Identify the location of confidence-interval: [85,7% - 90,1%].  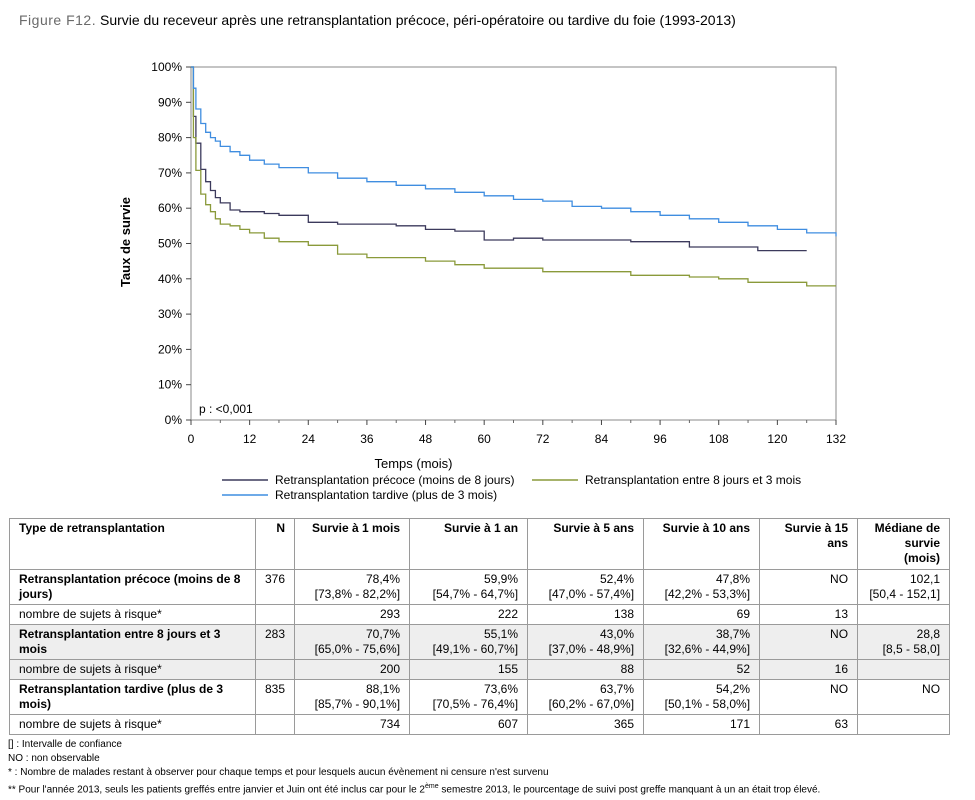
(357, 704).